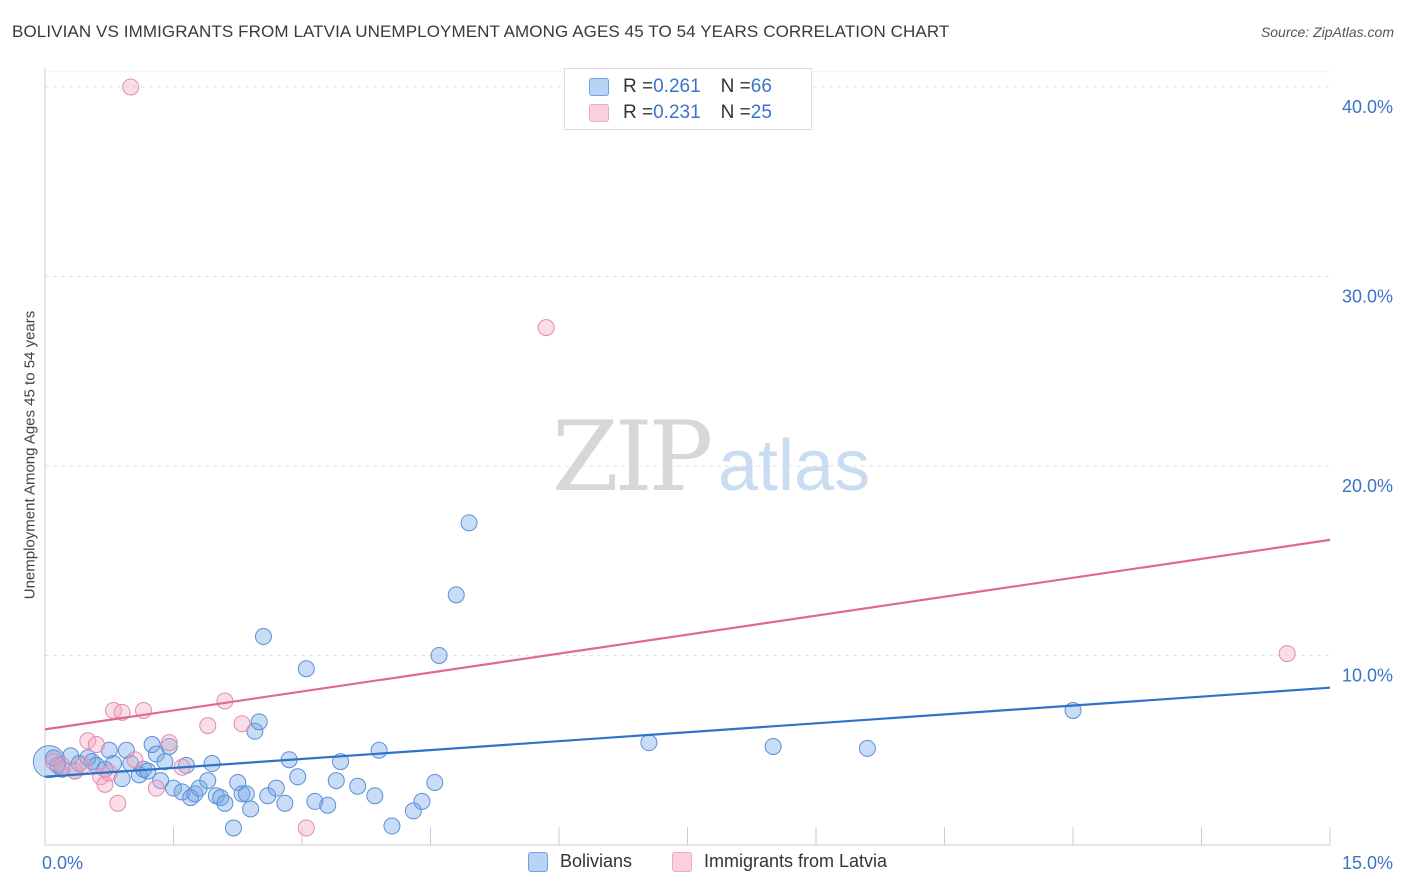 The width and height of the screenshot is (1406, 892). What do you see at coordinates (761, 86) in the screenshot?
I see `legend-n-value: 66` at bounding box center [761, 86].